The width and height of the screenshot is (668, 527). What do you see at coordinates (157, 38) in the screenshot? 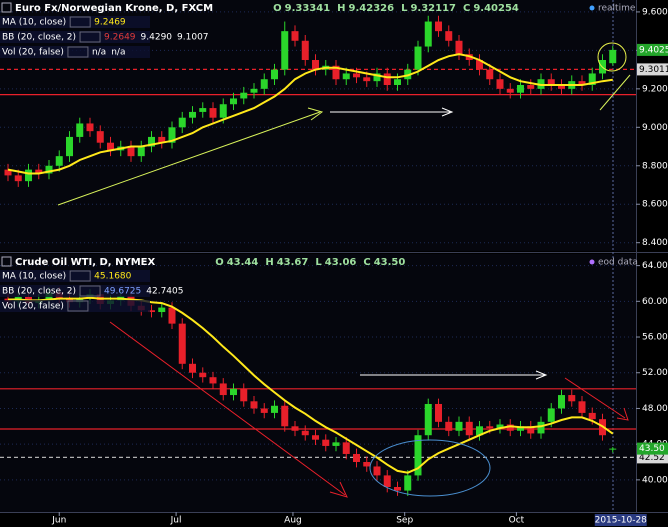
I see `legend-value: 9.4290` at bounding box center [157, 38].